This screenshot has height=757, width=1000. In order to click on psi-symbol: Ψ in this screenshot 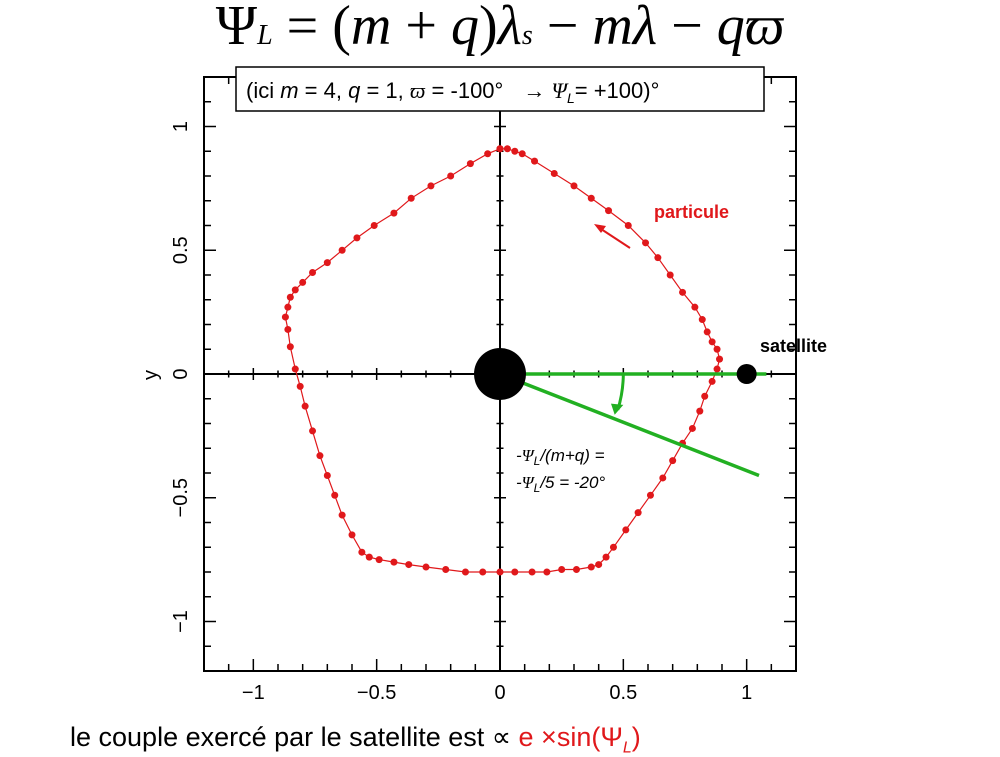, I will do `click(236, 28)`.